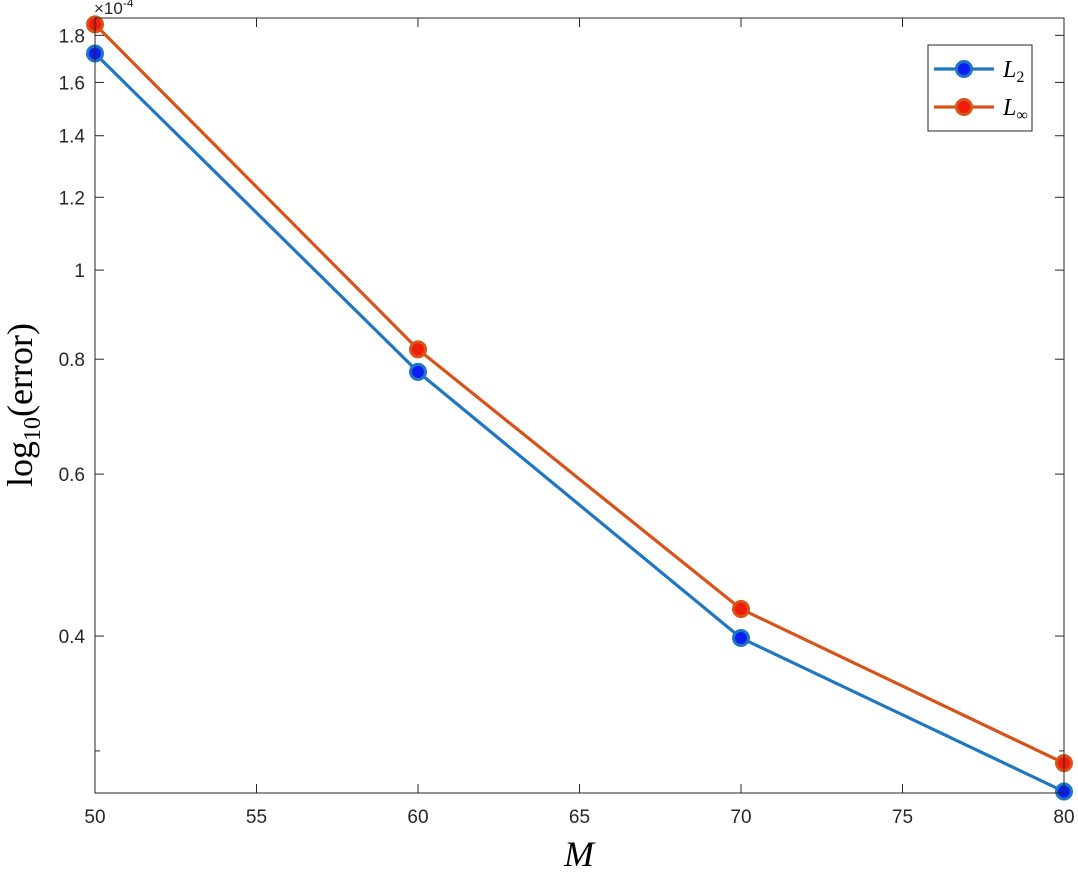  What do you see at coordinates (72, 36) in the screenshot?
I see `y-tick-label: 1.8` at bounding box center [72, 36].